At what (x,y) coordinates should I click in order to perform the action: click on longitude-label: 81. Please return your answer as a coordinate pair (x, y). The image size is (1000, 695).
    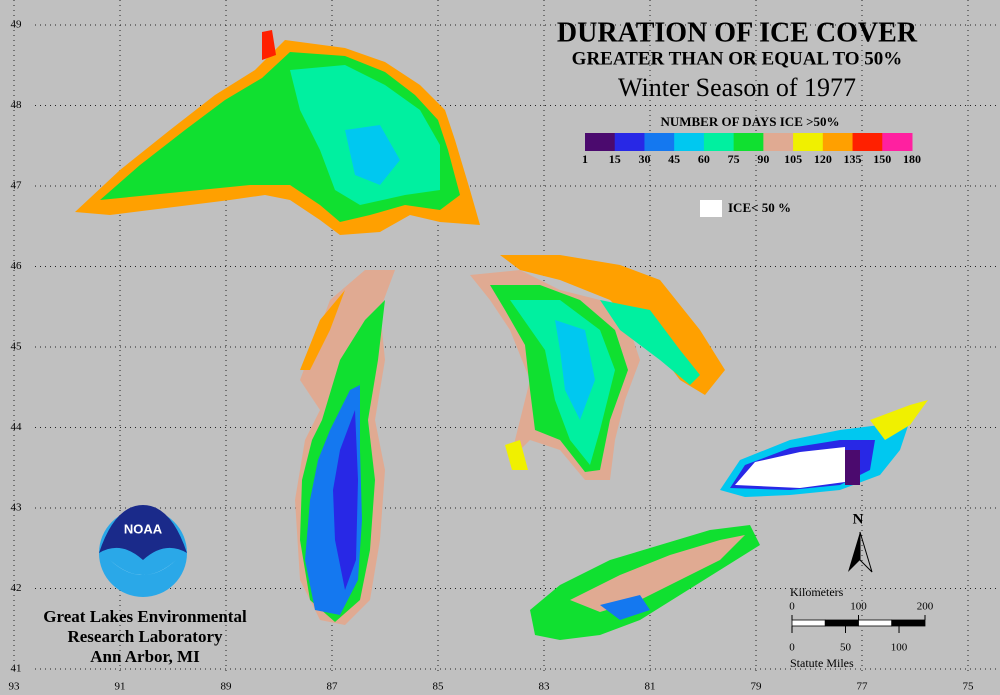
    Looking at the image, I should click on (650, 687).